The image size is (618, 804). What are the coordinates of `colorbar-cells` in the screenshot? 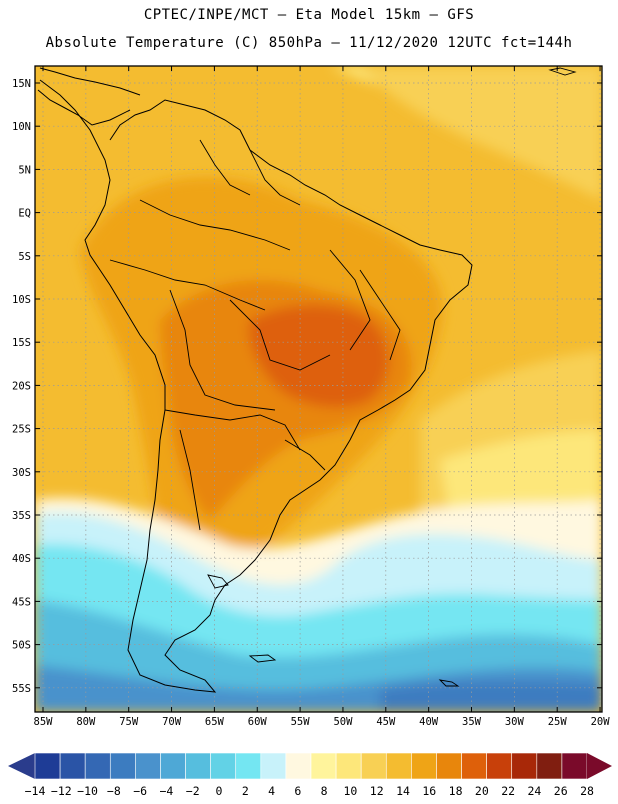 It's located at (311, 766).